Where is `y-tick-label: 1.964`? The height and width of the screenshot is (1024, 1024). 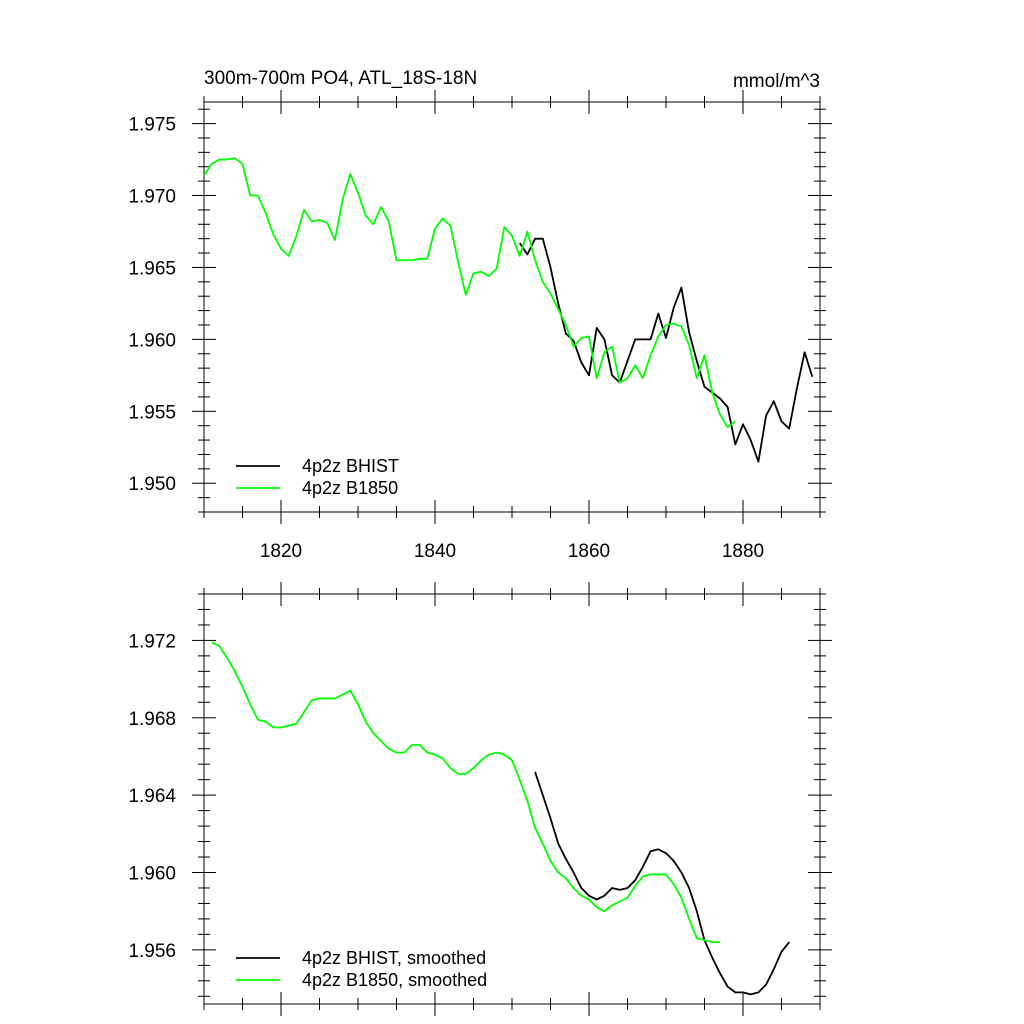 y-tick-label: 1.964 is located at coordinates (152, 796).